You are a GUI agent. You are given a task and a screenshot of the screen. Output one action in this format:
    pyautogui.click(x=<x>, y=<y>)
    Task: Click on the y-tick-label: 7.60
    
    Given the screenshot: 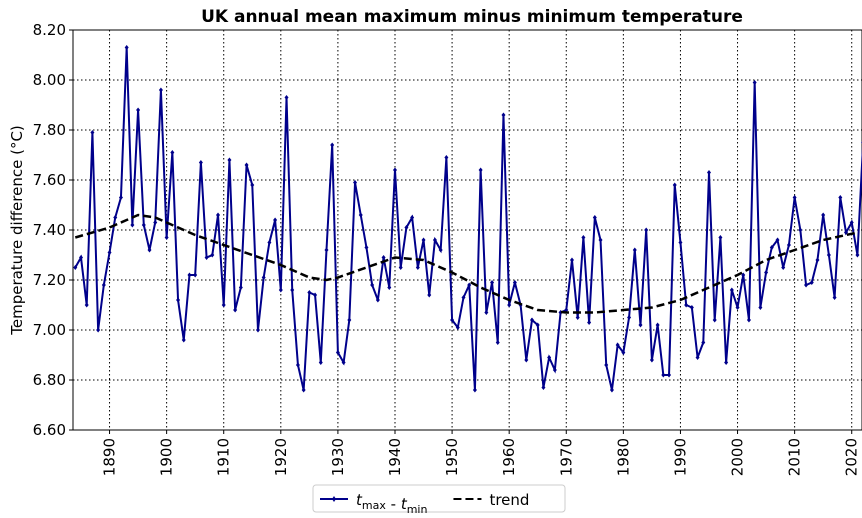 What is the action you would take?
    pyautogui.click(x=49, y=180)
    